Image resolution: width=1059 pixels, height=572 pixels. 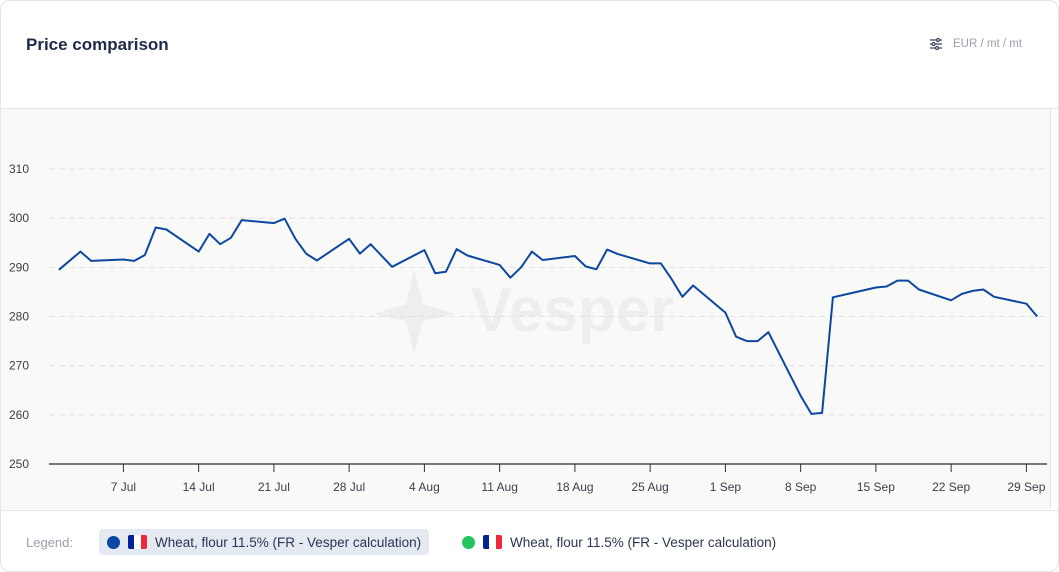 What do you see at coordinates (499, 487) in the screenshot?
I see `x-tick-label: 11 Aug` at bounding box center [499, 487].